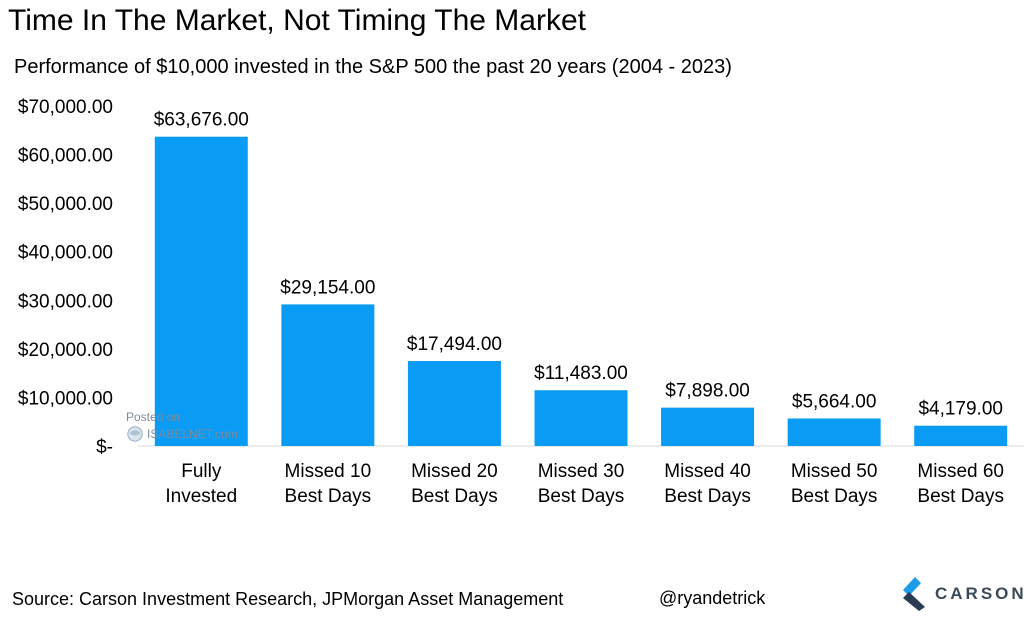 The width and height of the screenshot is (1024, 630). I want to click on carson-logo-icon, so click(914, 594).